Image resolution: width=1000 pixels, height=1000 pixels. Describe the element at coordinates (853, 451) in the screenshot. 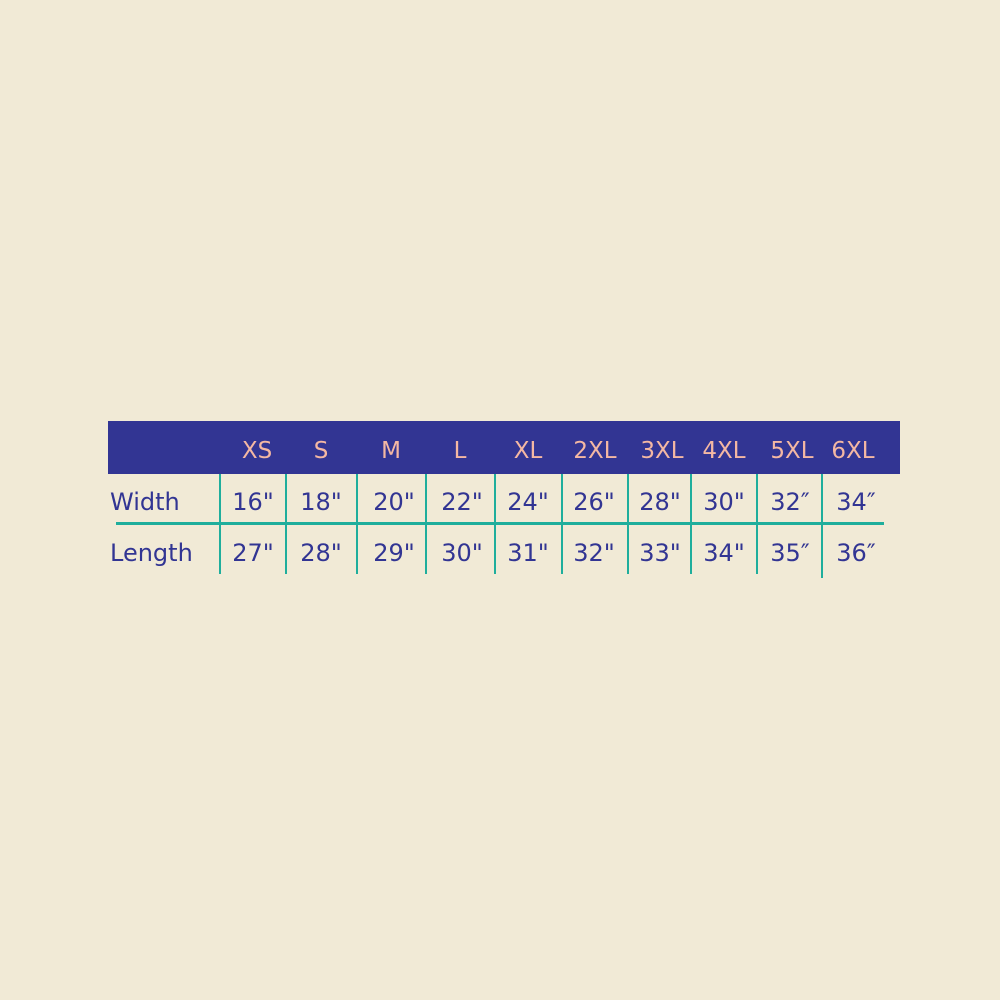

I see `size-header-6xl: 6XL` at that location.